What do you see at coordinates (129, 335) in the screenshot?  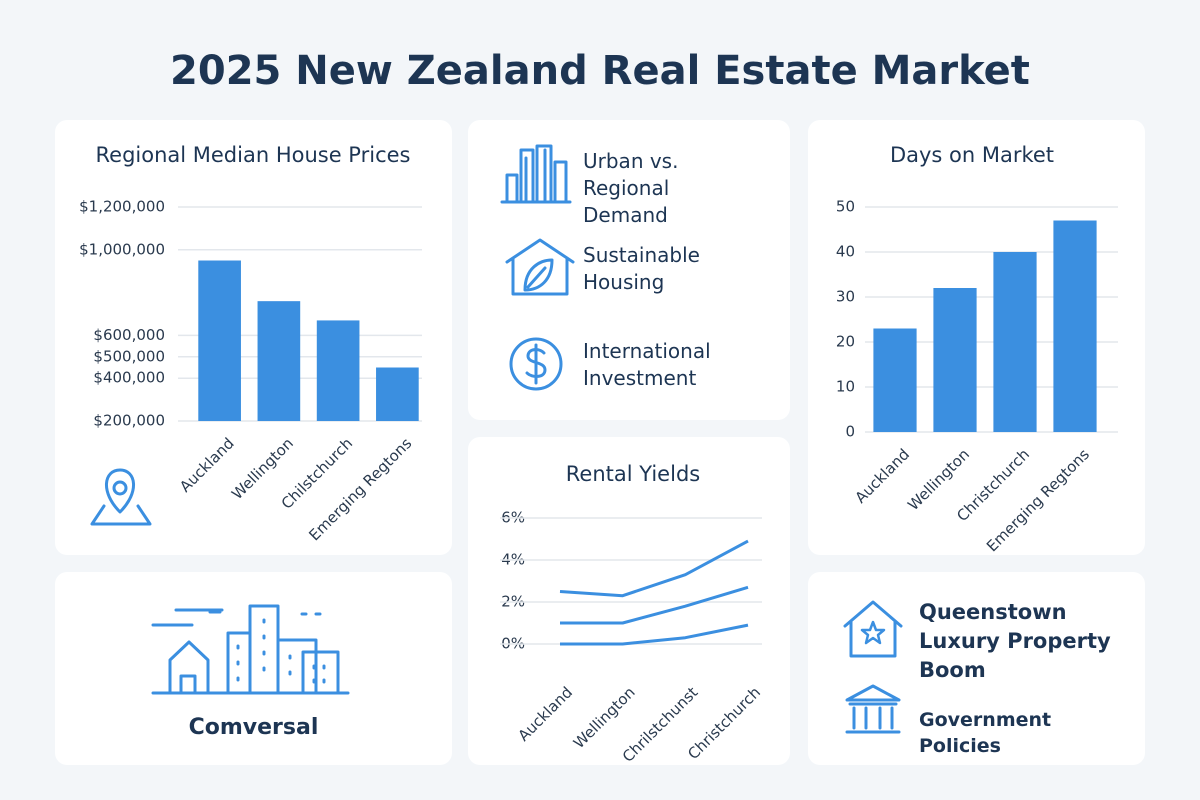 I see `y-tick-label: $600,000` at bounding box center [129, 335].